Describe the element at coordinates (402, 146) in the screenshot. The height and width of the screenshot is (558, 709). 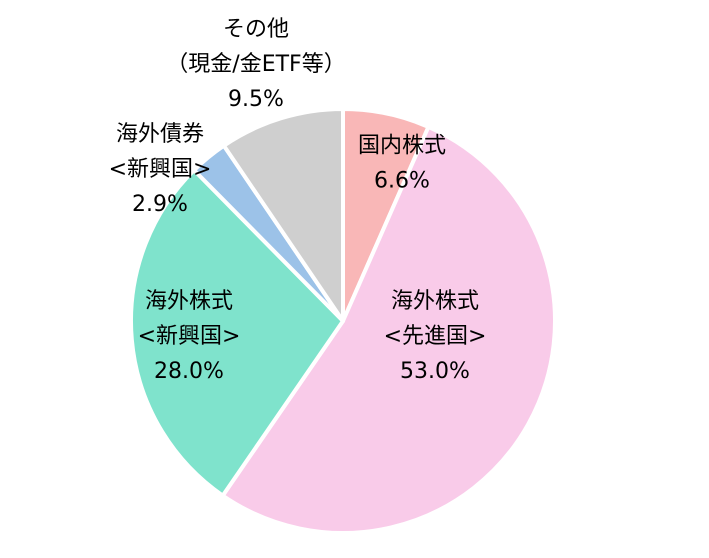
I see `slice-category-label: 国内株式` at that location.